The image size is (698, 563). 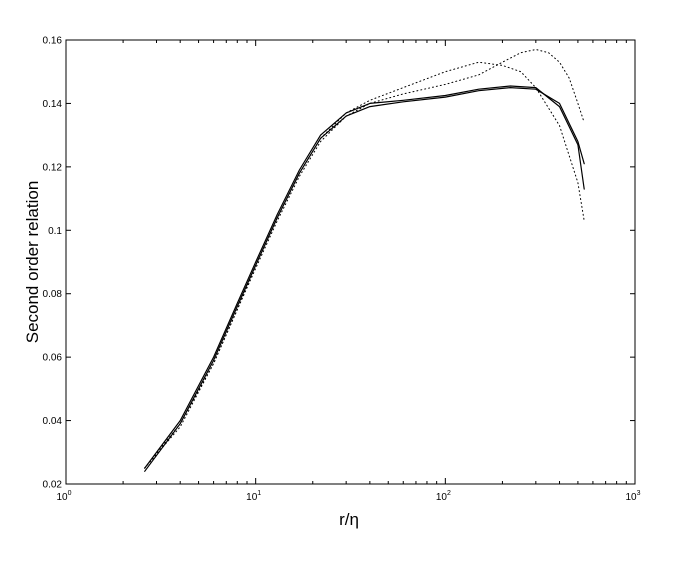 I want to click on x-tick-label: 10⁰, so click(x=63, y=496).